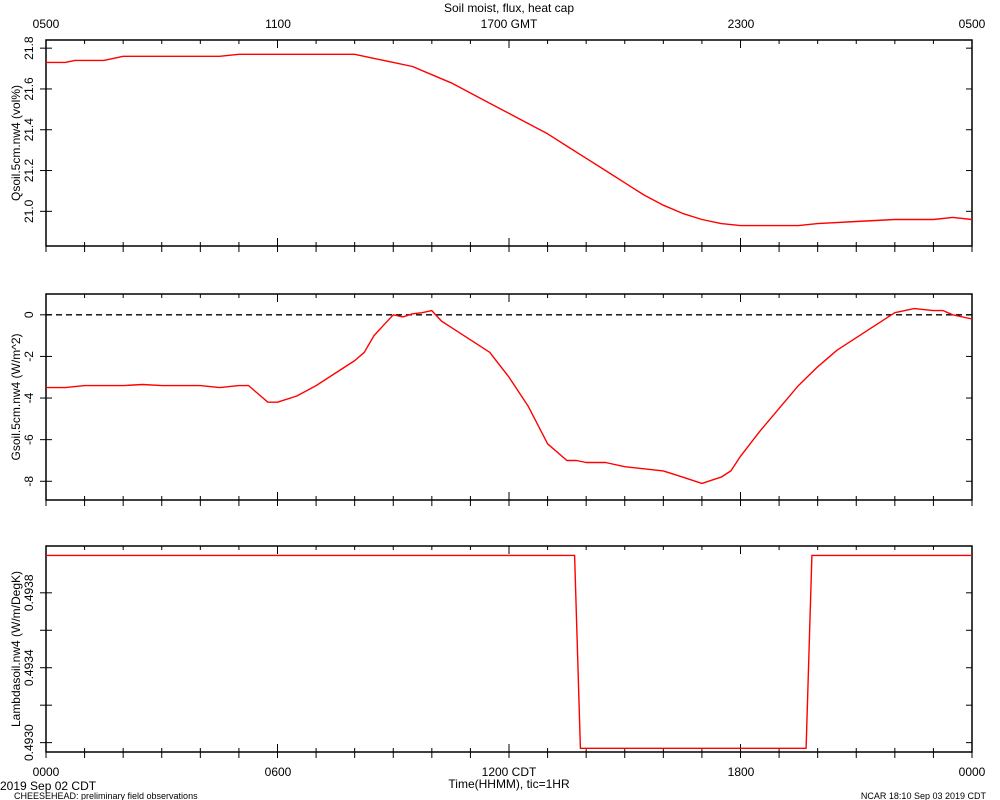 This screenshot has height=800, width=1000. I want to click on y-axis-label: Lambdasoil.nw4 (W/m/DegK), so click(16, 649).